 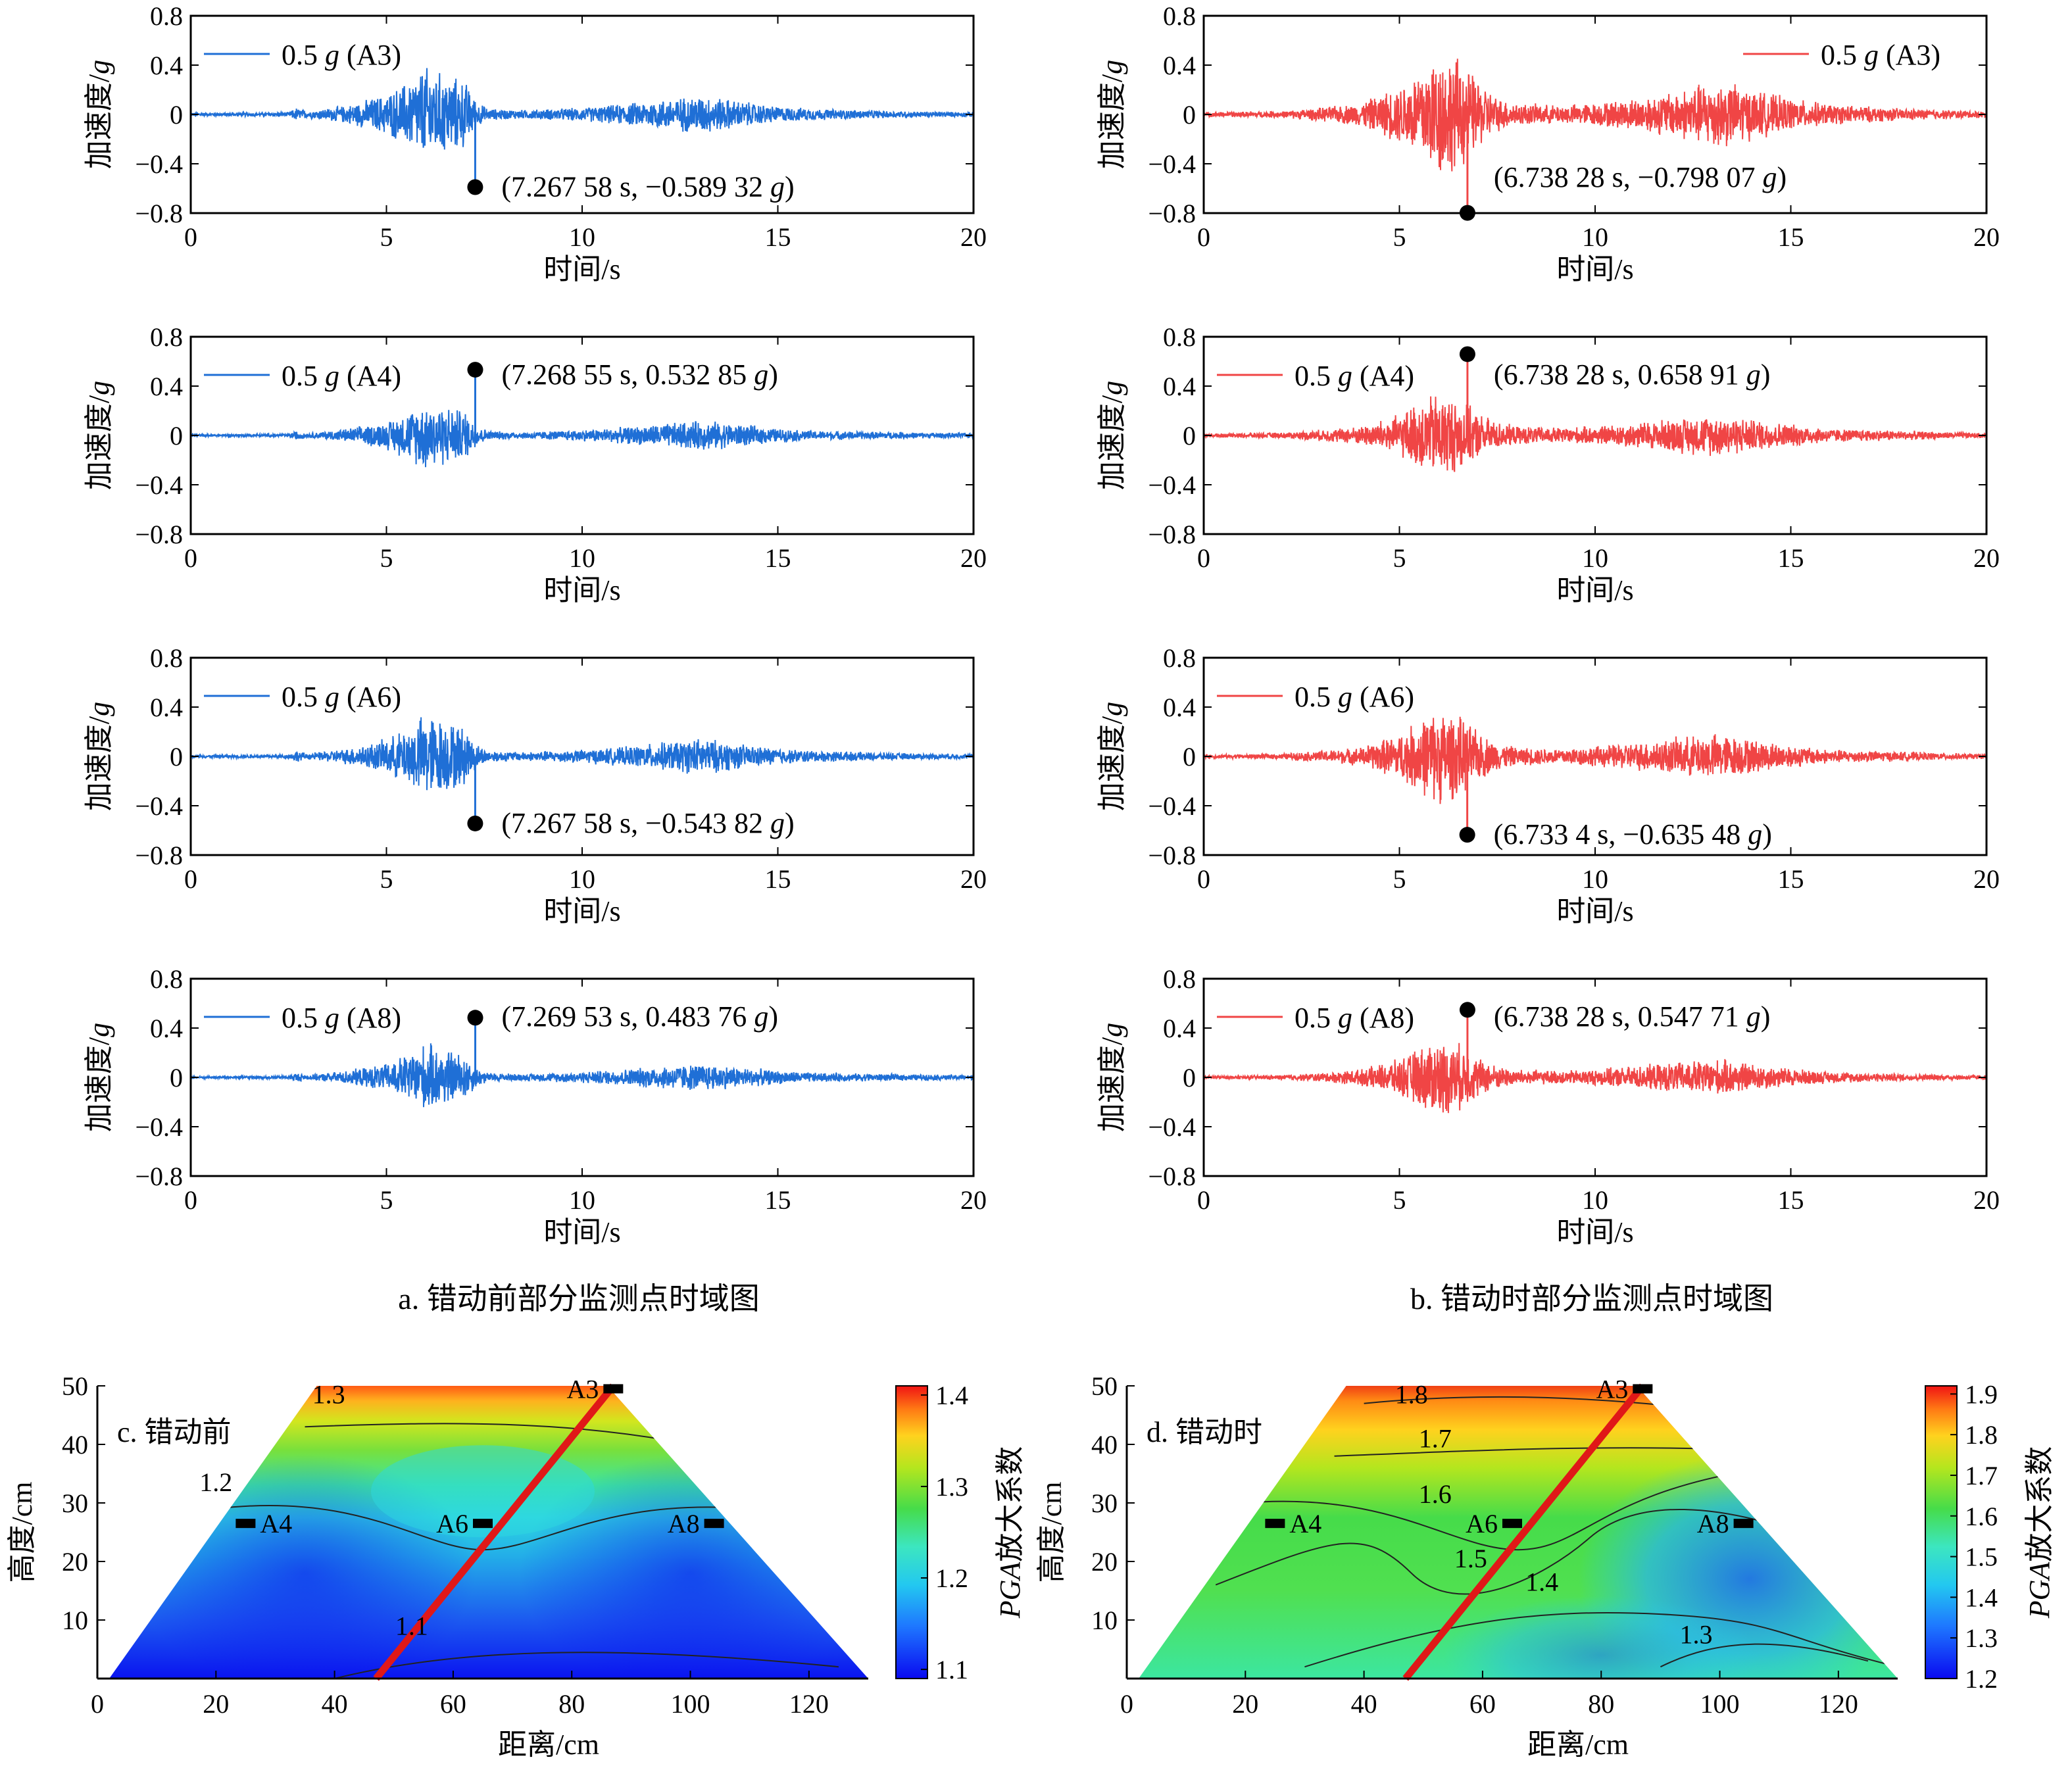 What do you see at coordinates (1204, 1432) in the screenshot?
I see `map-title: d. 错动时` at bounding box center [1204, 1432].